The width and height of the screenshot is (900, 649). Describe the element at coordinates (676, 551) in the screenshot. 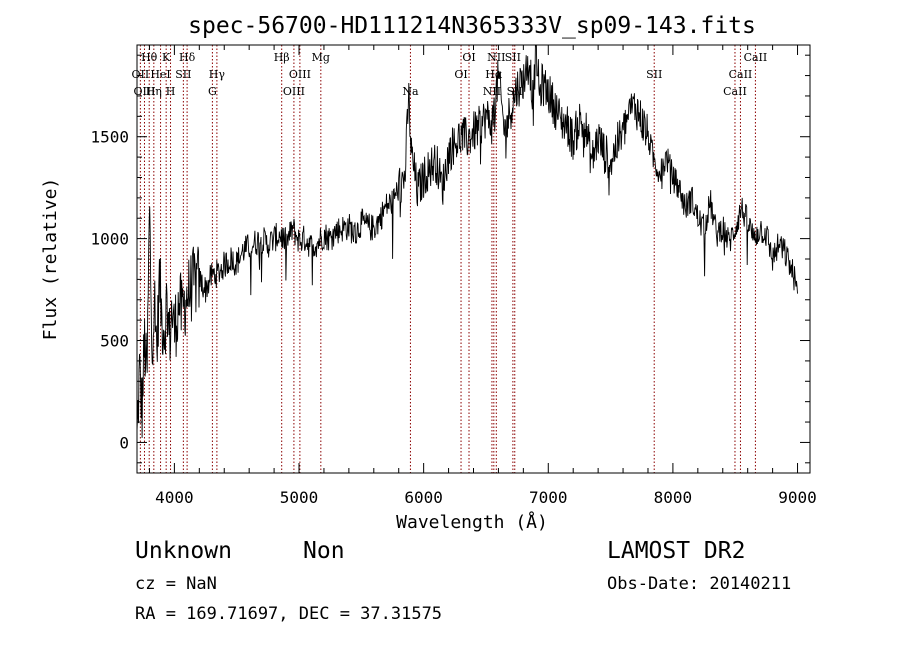

I see `survey-name: LAMOST DR2` at that location.